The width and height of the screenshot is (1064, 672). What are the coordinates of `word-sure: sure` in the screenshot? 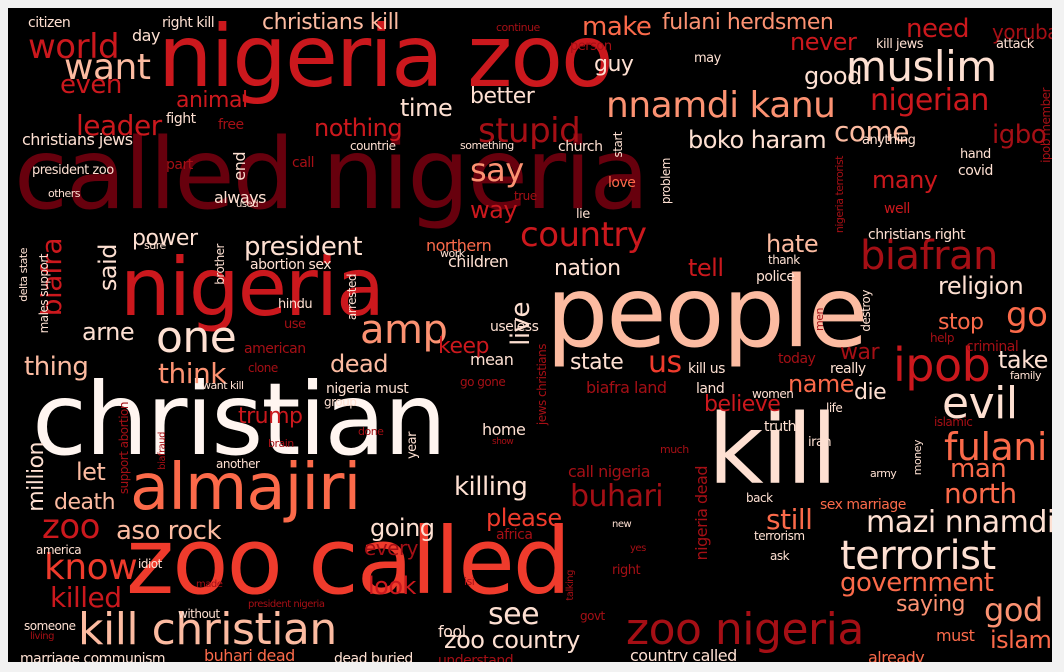 It's located at (155, 245).